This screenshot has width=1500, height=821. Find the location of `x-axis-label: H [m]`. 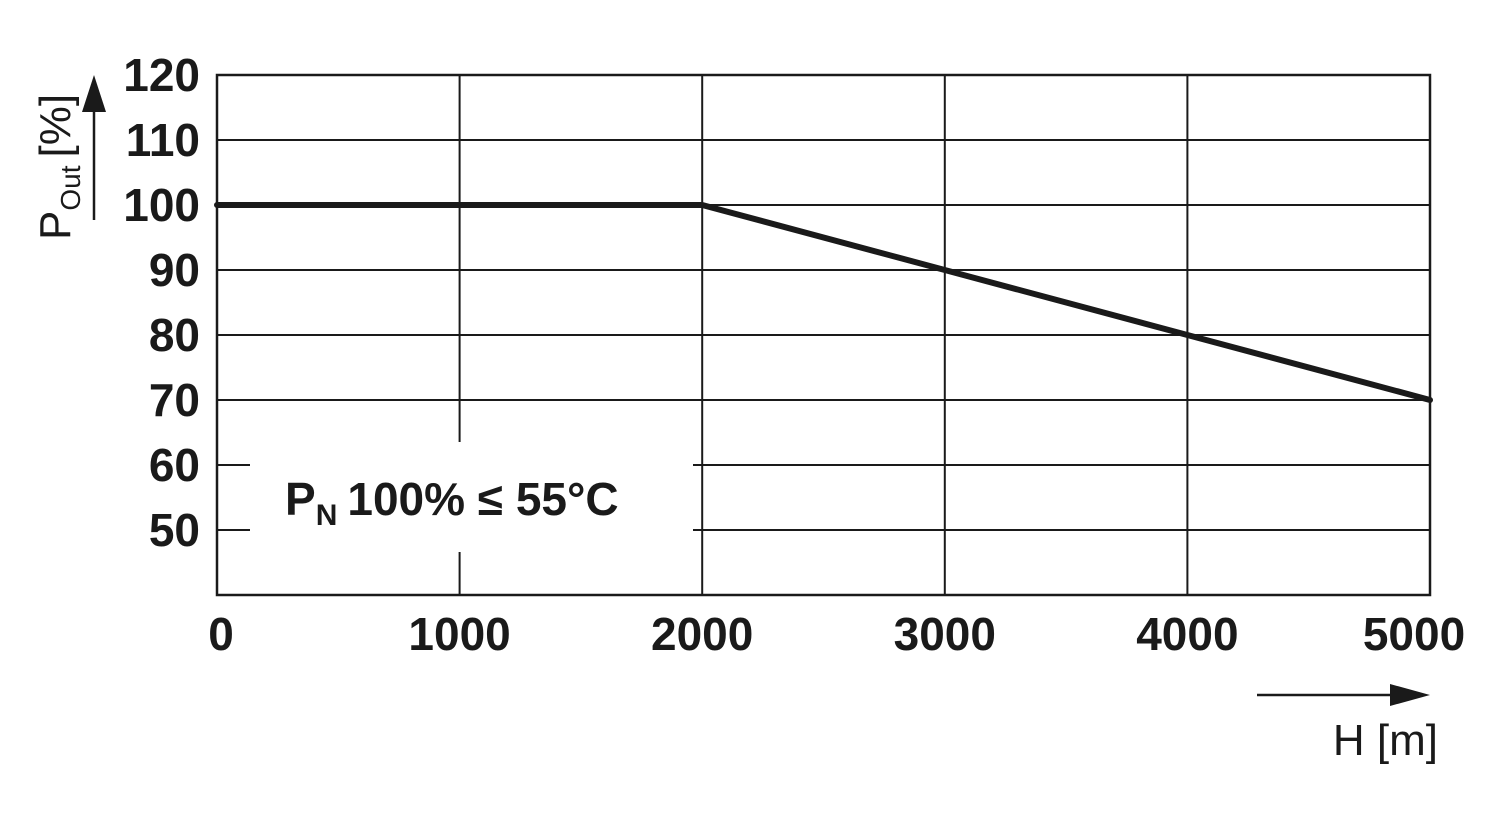

x-axis-label: H [m] is located at coordinates (1385, 740).